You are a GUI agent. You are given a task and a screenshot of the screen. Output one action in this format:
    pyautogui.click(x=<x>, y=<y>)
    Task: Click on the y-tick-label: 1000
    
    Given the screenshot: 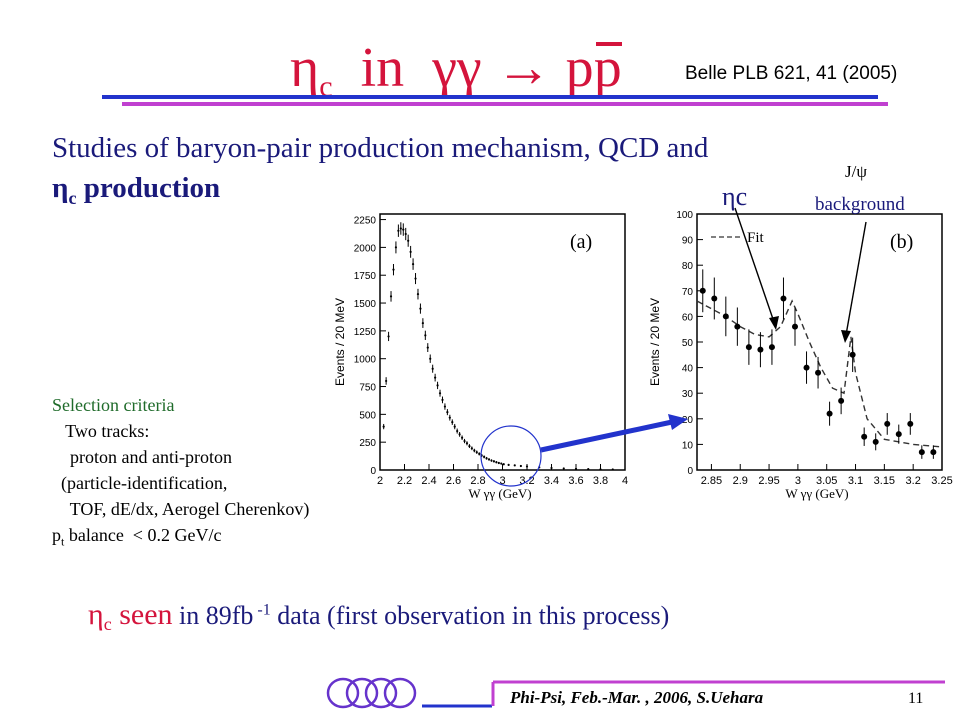 What is the action you would take?
    pyautogui.click(x=365, y=360)
    